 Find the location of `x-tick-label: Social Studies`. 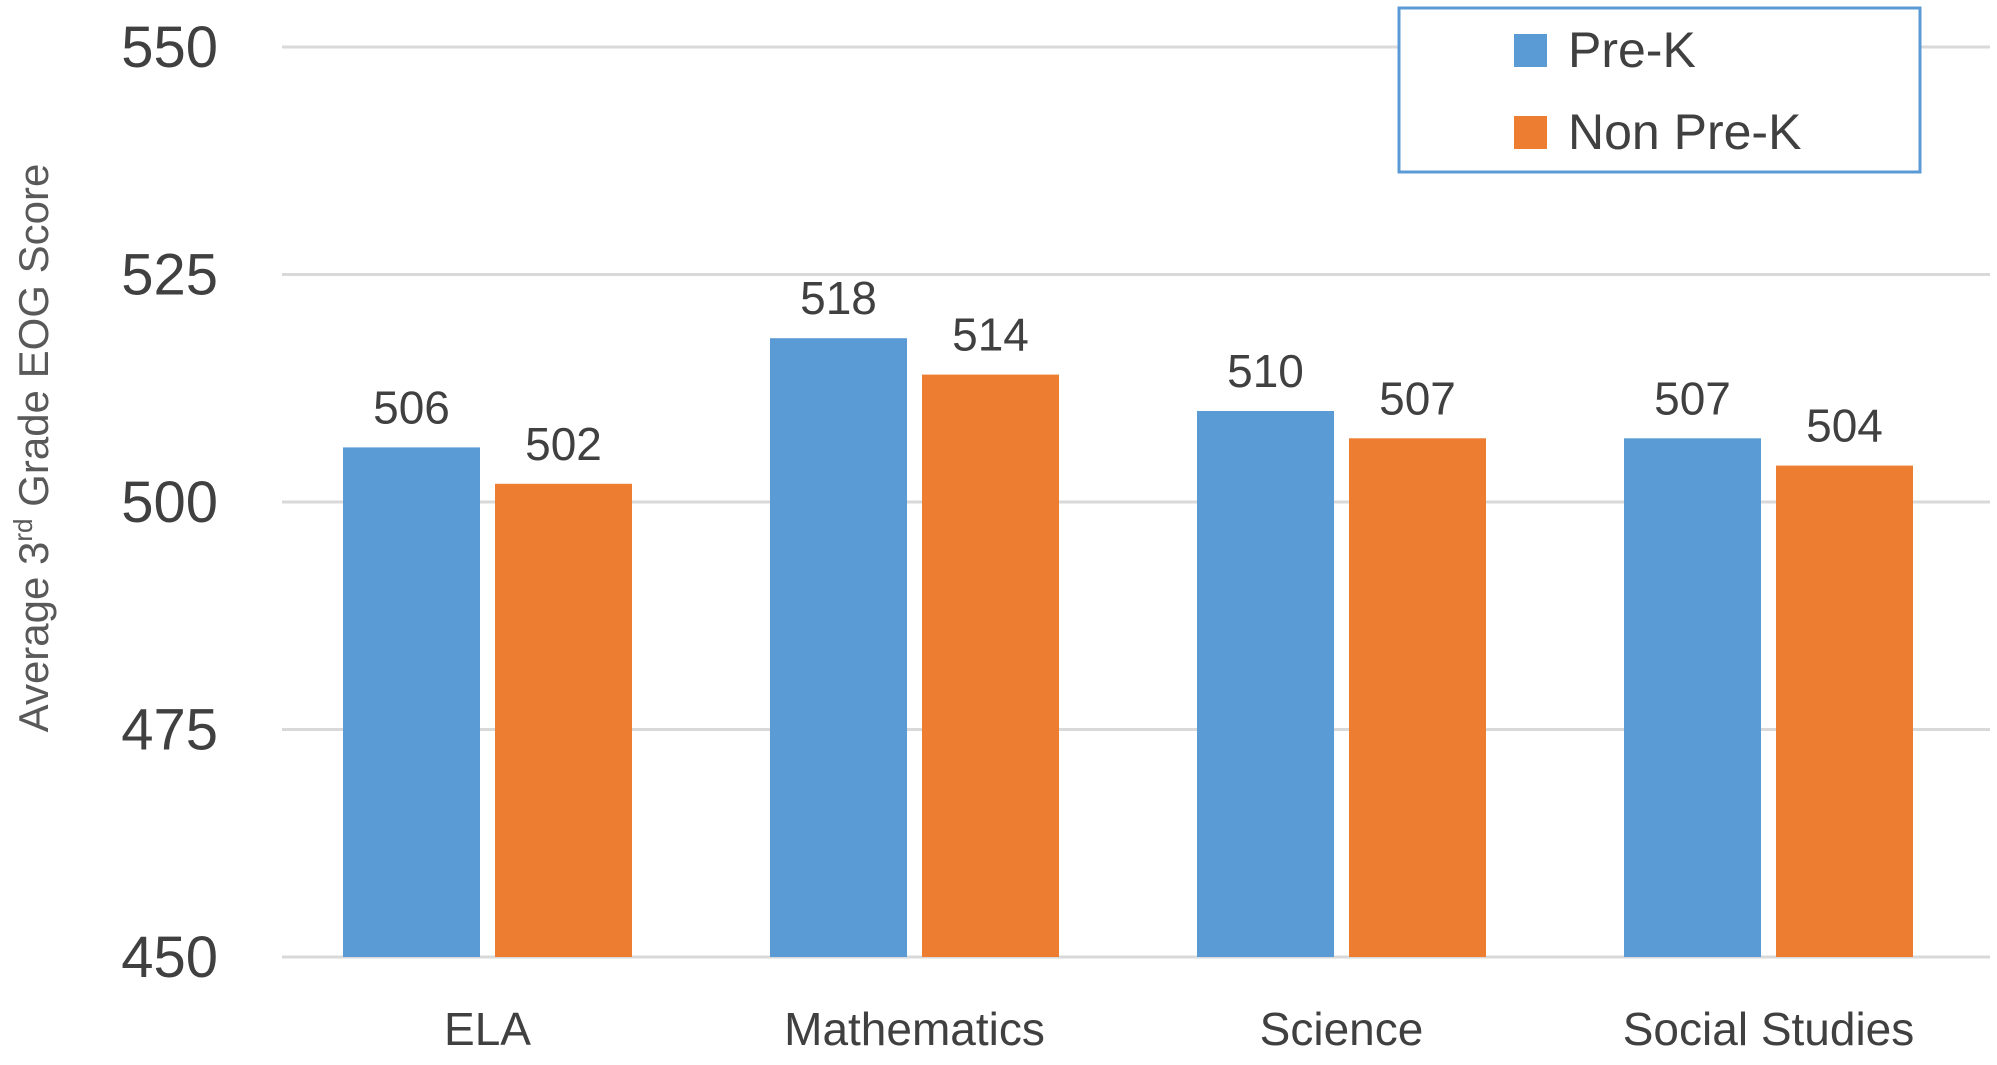

x-tick-label: Social Studies is located at coordinates (1769, 1029).